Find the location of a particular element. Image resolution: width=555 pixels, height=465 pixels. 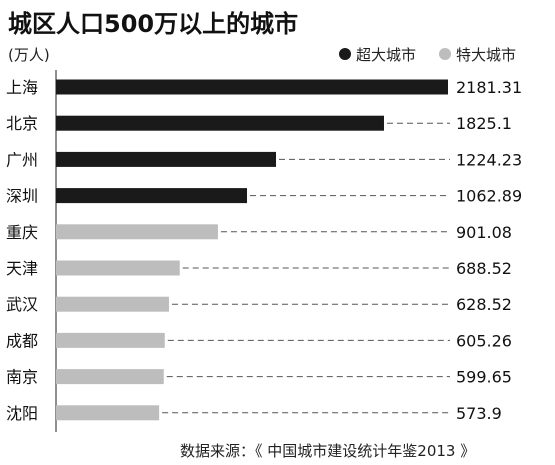

category-label: 深圳 is located at coordinates (22, 196).